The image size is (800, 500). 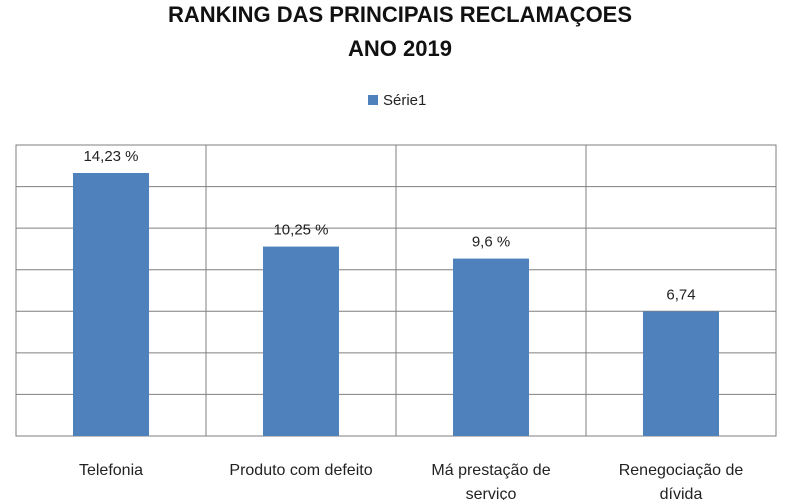 I want to click on data-label-0: 14,23 %, so click(x=110, y=156).